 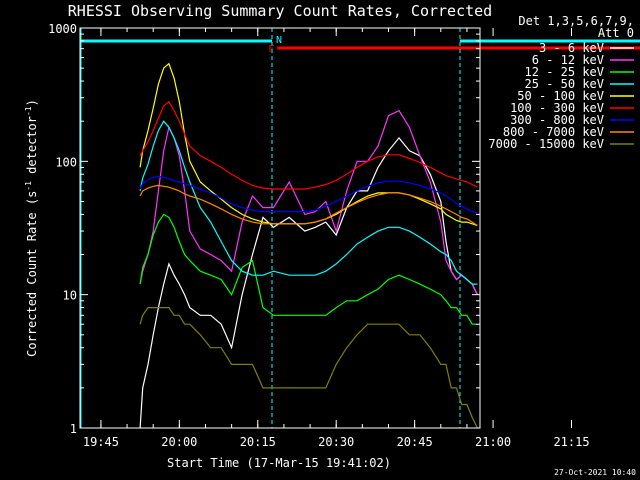 What do you see at coordinates (415, 442) in the screenshot?
I see `x-tick-label: 20:45` at bounding box center [415, 442].